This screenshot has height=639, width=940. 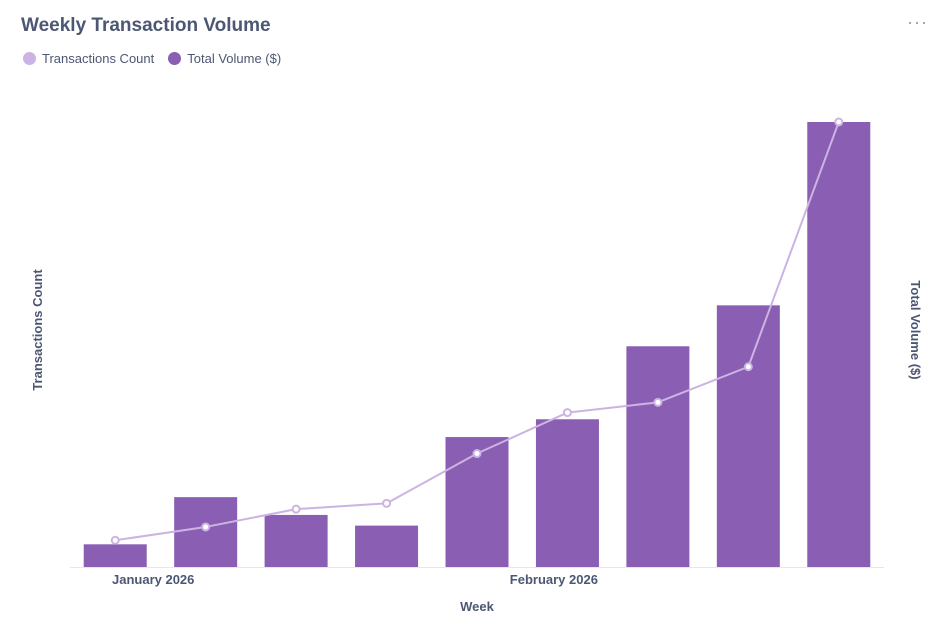 What do you see at coordinates (554, 579) in the screenshot?
I see `x-tick-label-2: February 2026` at bounding box center [554, 579].